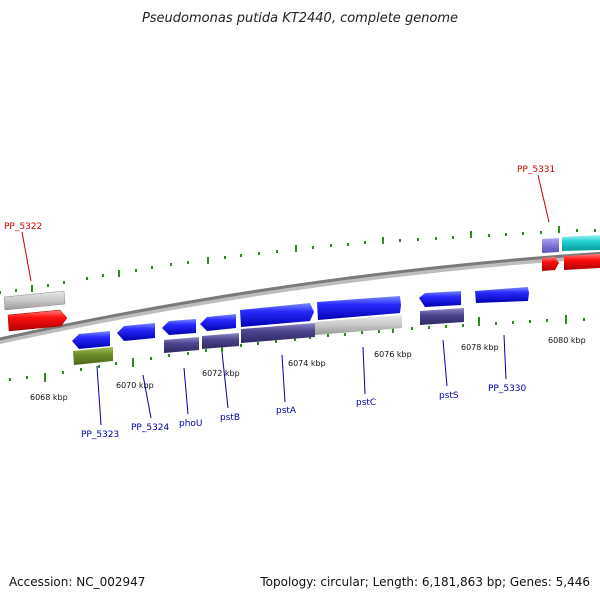 This screenshot has width=600, height=600. I want to click on inner-ring-features, so click(268, 336).